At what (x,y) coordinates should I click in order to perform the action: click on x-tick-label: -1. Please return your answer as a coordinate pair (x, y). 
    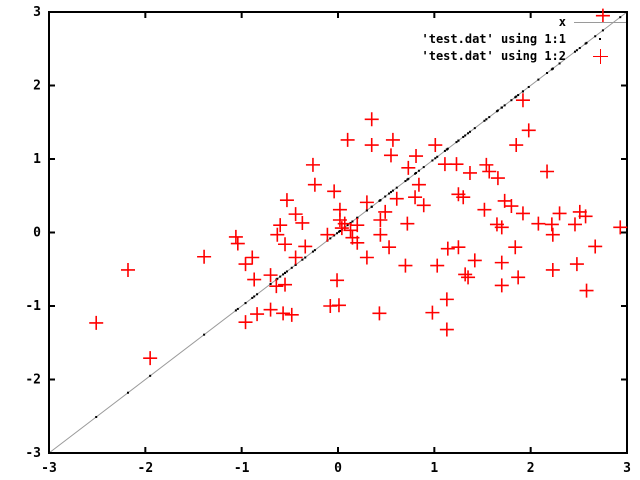
    Looking at the image, I should click on (242, 468).